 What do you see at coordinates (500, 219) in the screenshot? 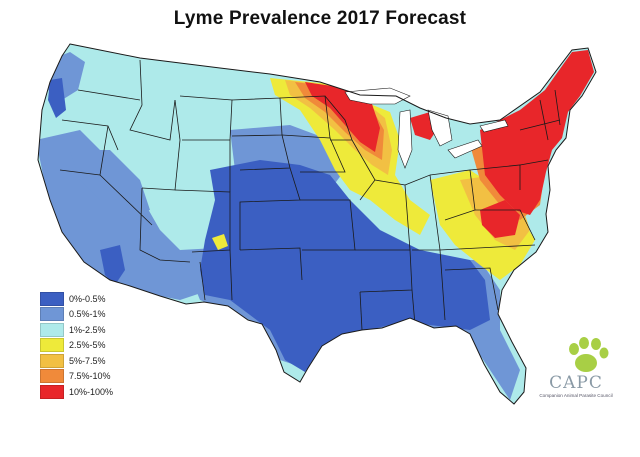
I see `zone-virginia-red` at bounding box center [500, 219].